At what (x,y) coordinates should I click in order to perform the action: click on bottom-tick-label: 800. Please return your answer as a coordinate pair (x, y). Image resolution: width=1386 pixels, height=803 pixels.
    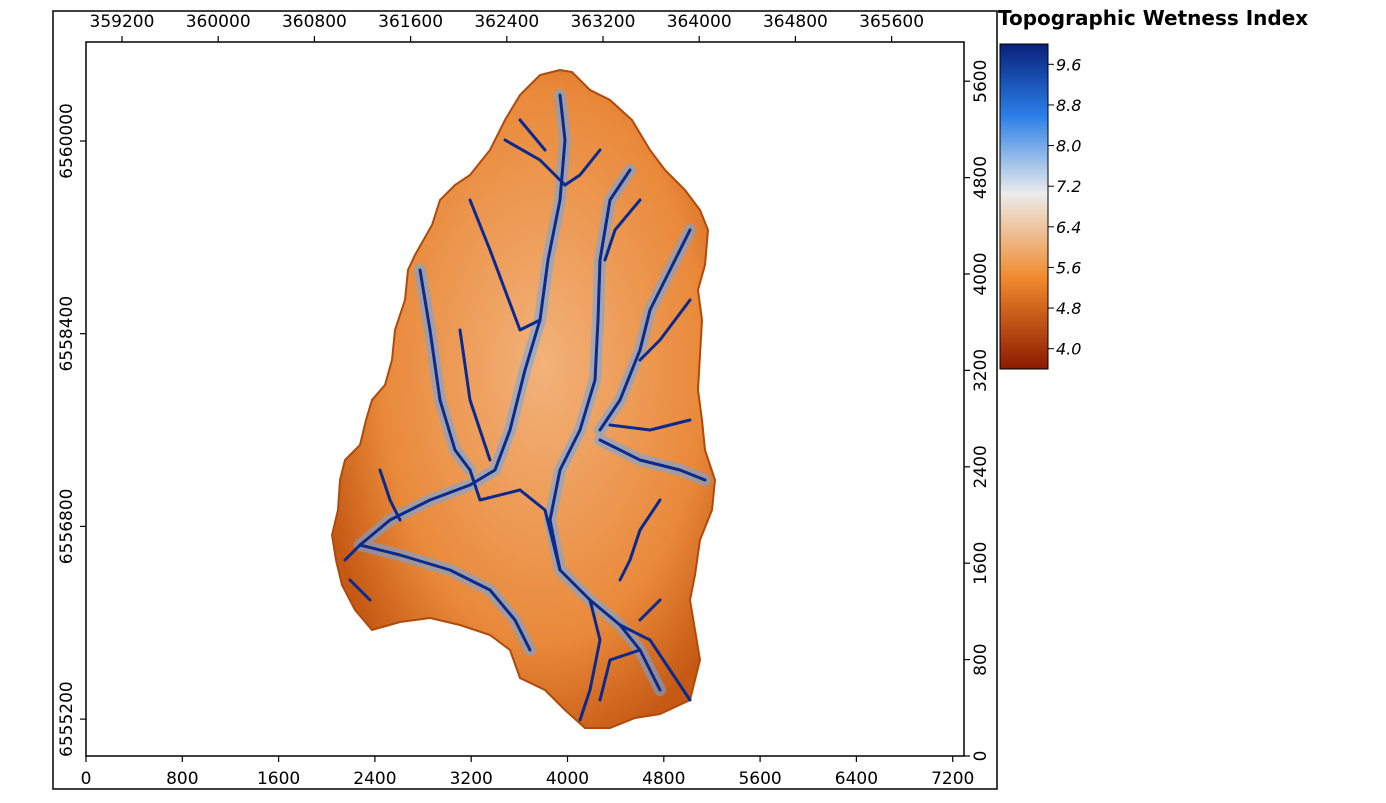
    Looking at the image, I should click on (182, 779).